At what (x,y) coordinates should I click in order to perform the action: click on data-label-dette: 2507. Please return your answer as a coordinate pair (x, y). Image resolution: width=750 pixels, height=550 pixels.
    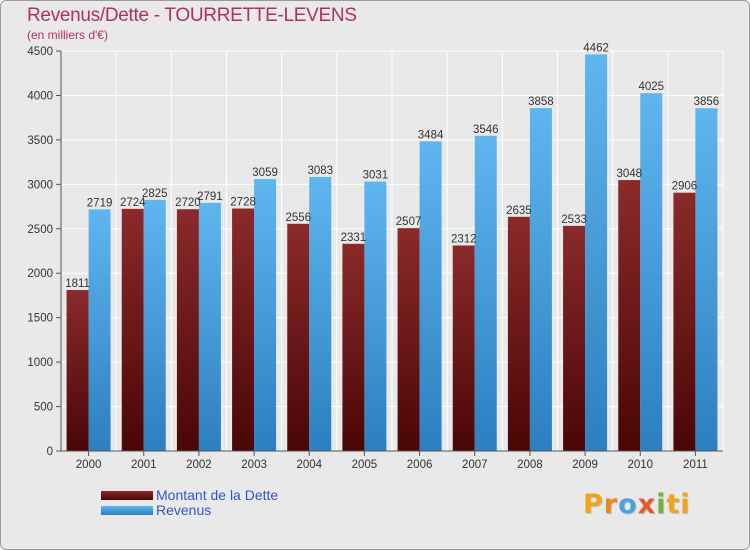
    Looking at the image, I should click on (409, 222).